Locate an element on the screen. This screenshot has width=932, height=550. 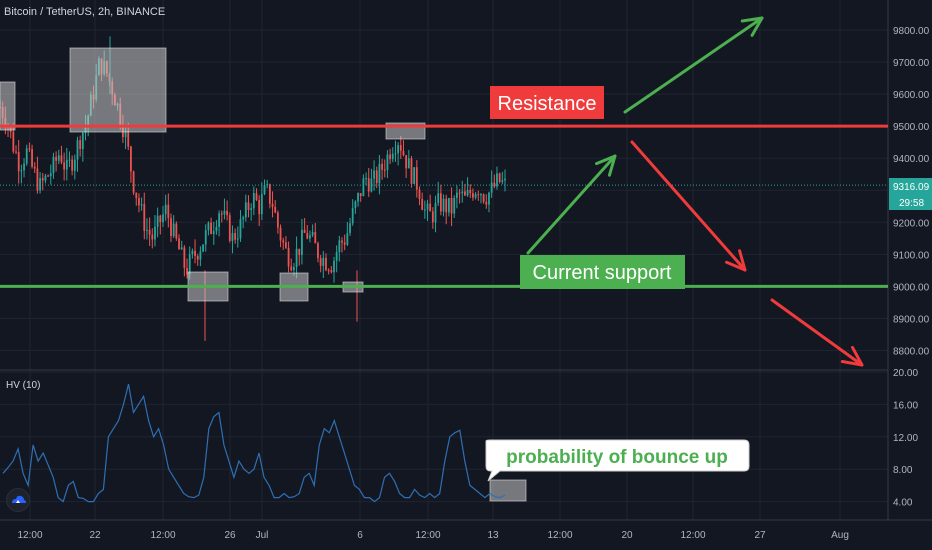
price-tick-label: 9800.00 is located at coordinates (911, 31).